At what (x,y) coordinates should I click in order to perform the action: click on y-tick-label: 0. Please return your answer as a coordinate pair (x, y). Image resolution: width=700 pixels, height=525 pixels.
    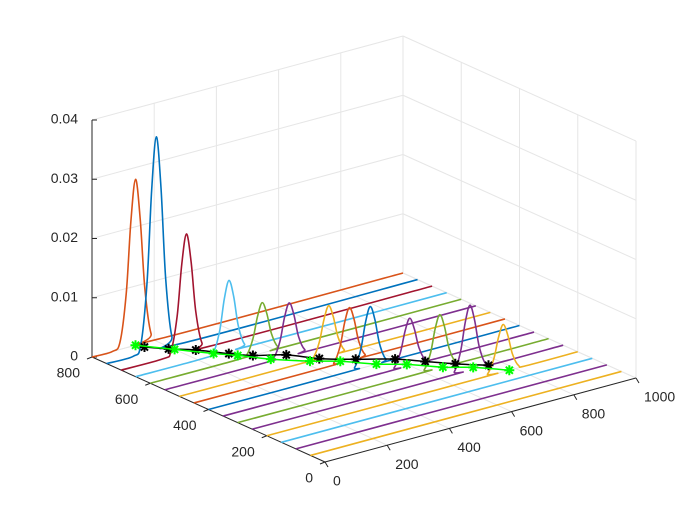
    Looking at the image, I should click on (309, 478).